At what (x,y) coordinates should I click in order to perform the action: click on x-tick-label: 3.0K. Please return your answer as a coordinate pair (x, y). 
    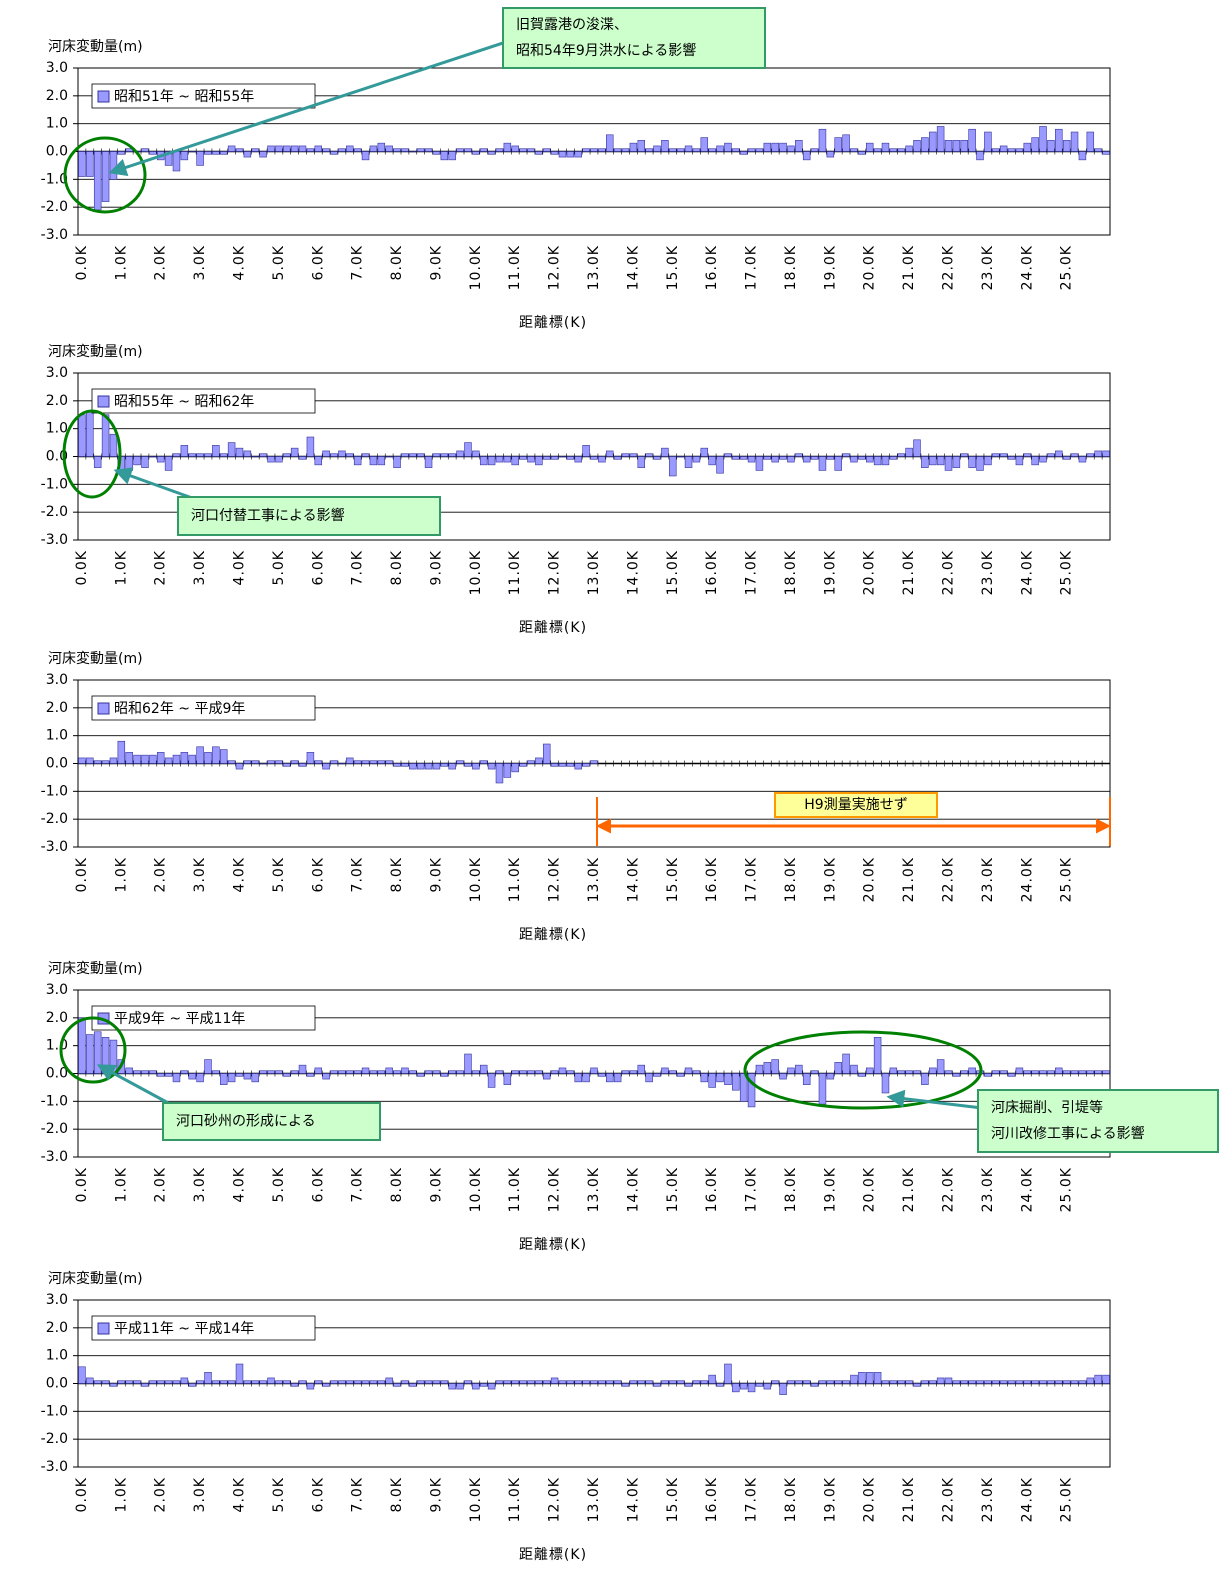
    Looking at the image, I should click on (200, 874).